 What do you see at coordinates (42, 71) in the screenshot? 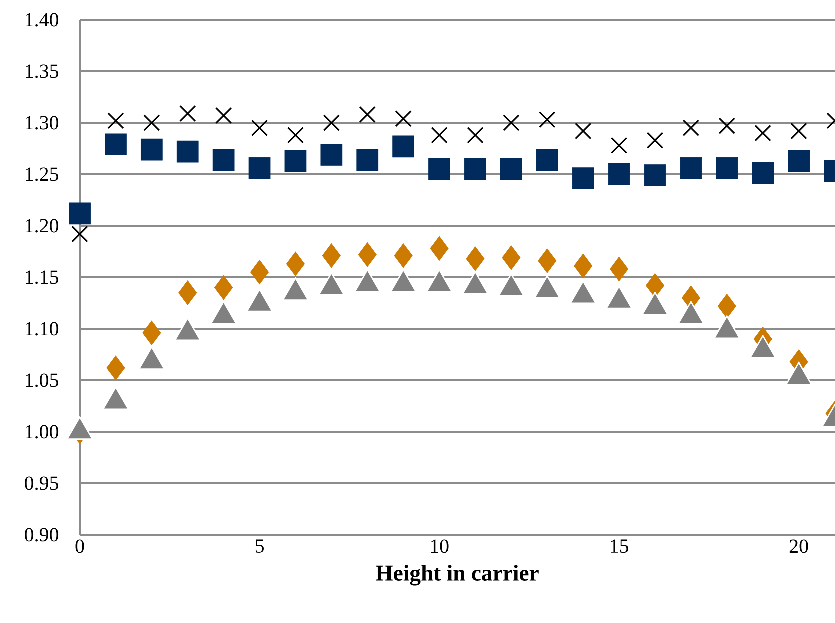
I see `y-tick-label: 1.35` at bounding box center [42, 71].